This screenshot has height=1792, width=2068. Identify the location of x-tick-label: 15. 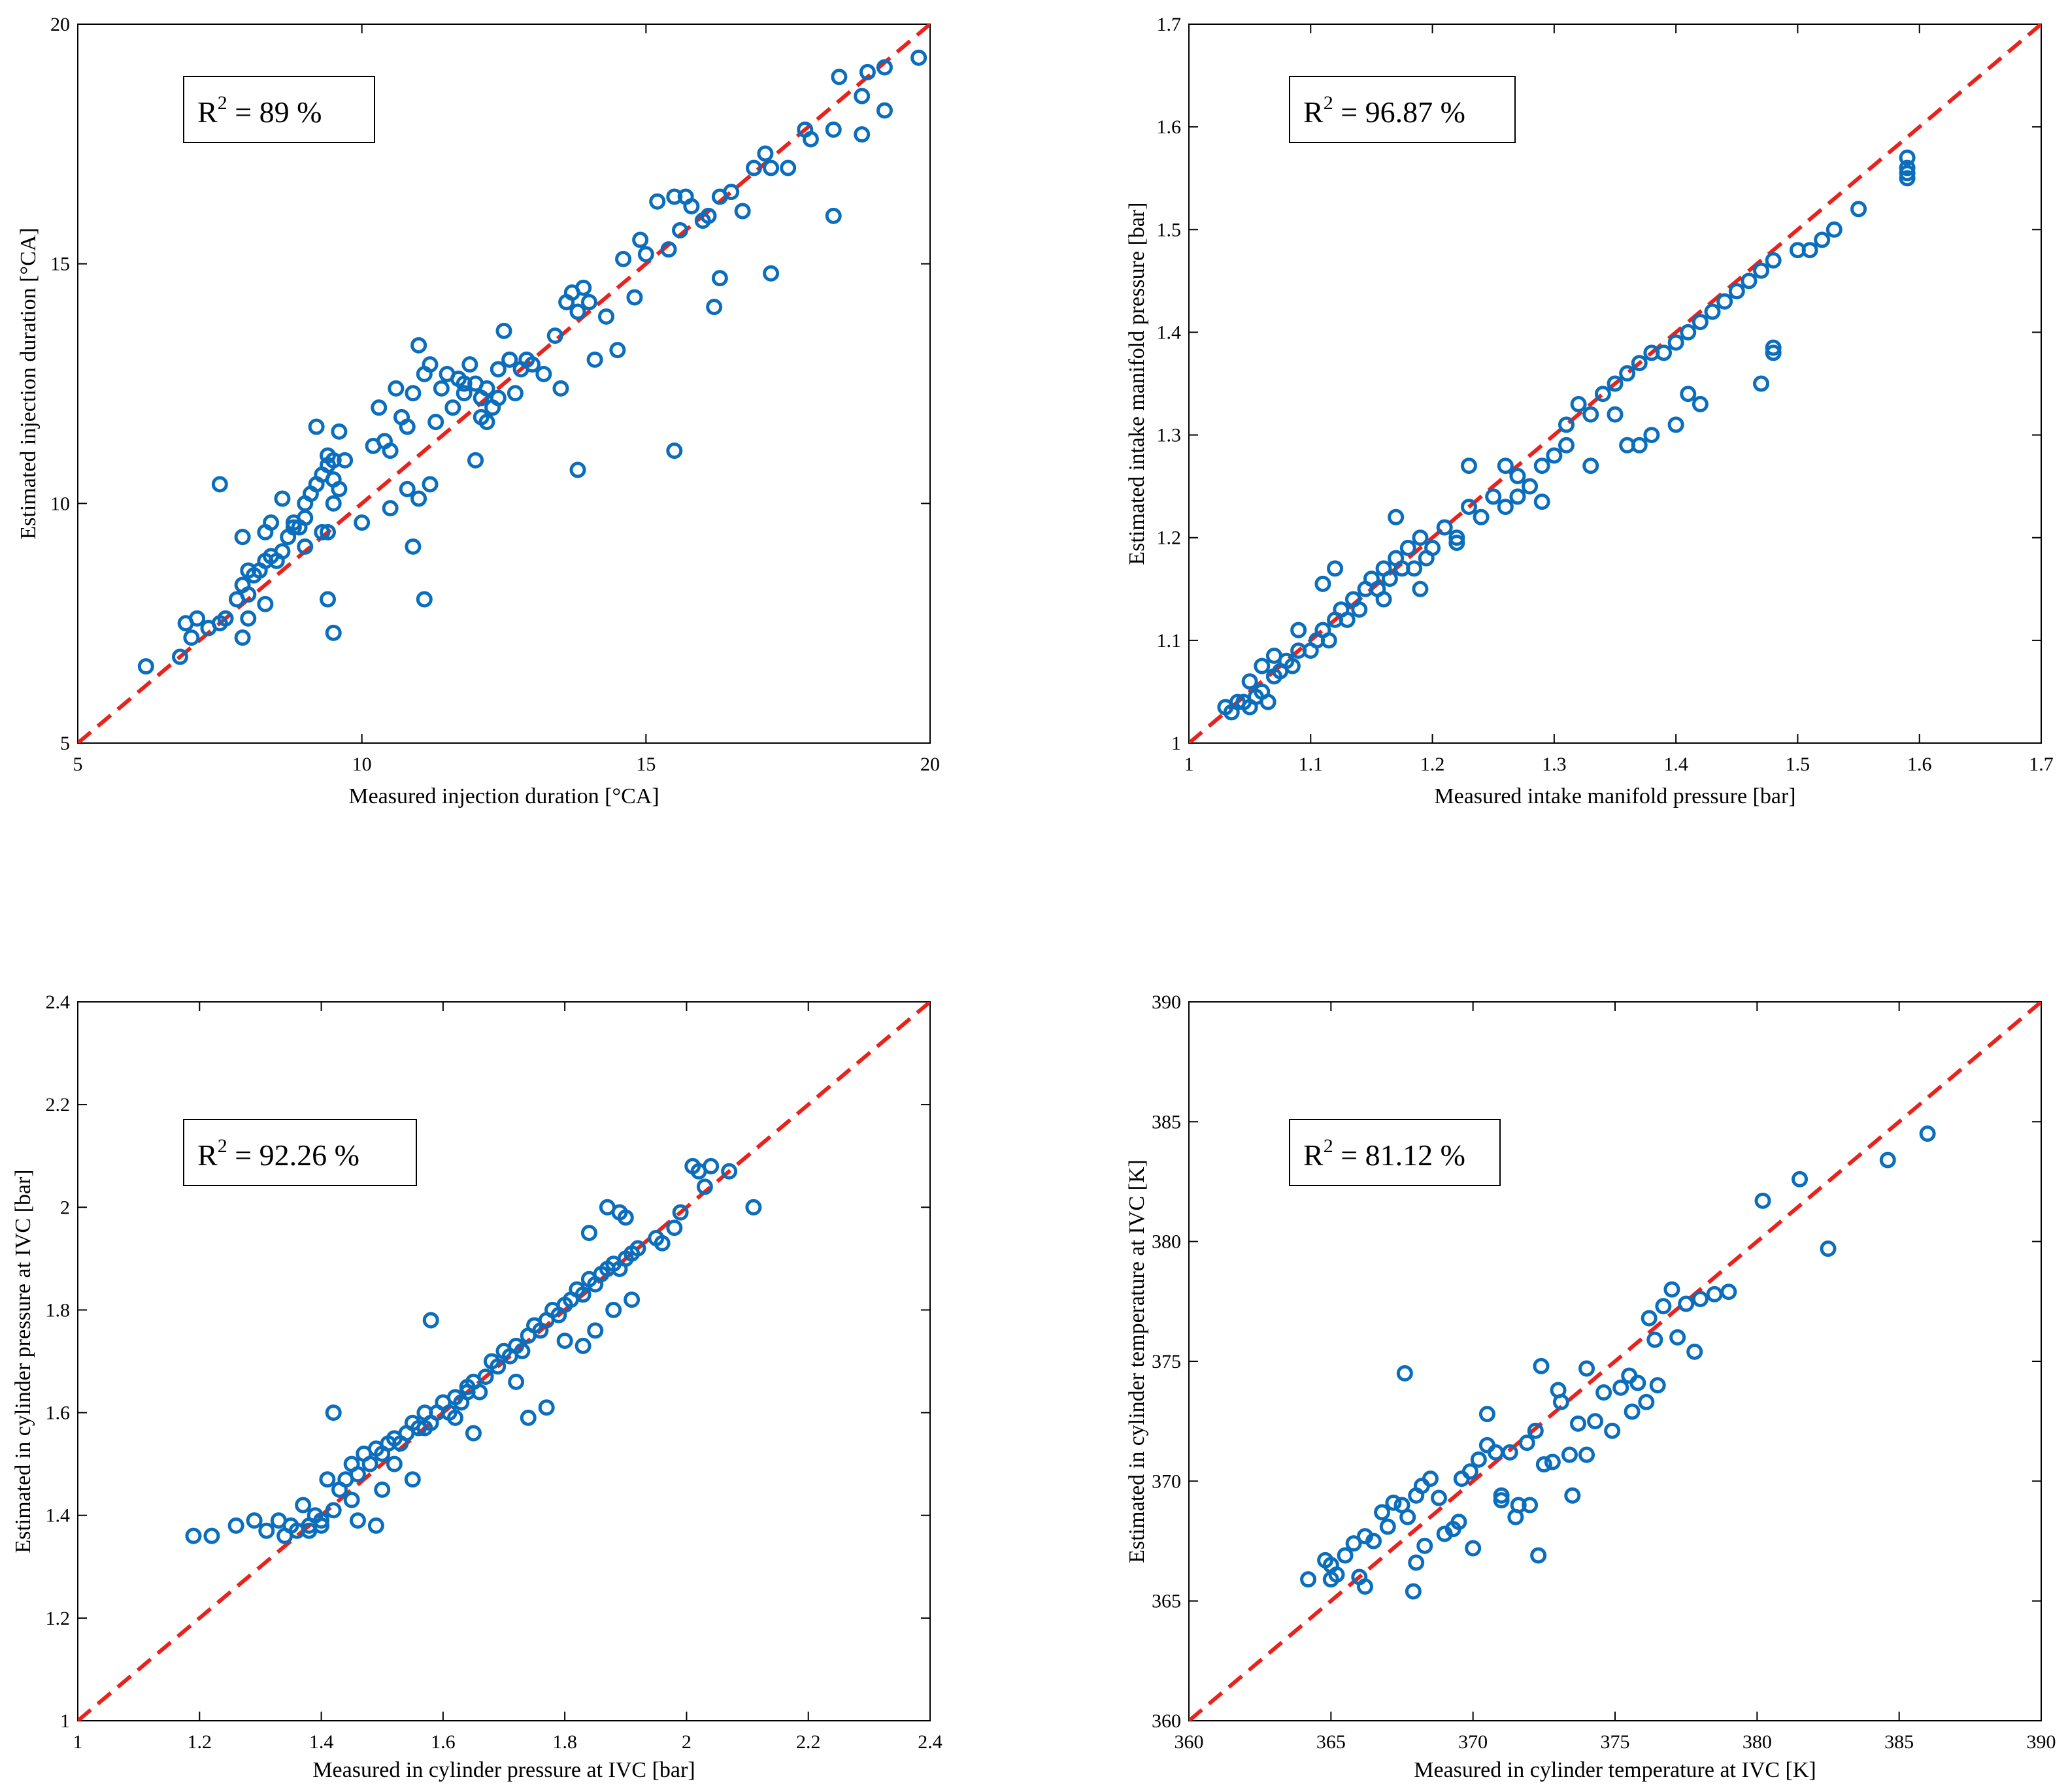
(646, 764).